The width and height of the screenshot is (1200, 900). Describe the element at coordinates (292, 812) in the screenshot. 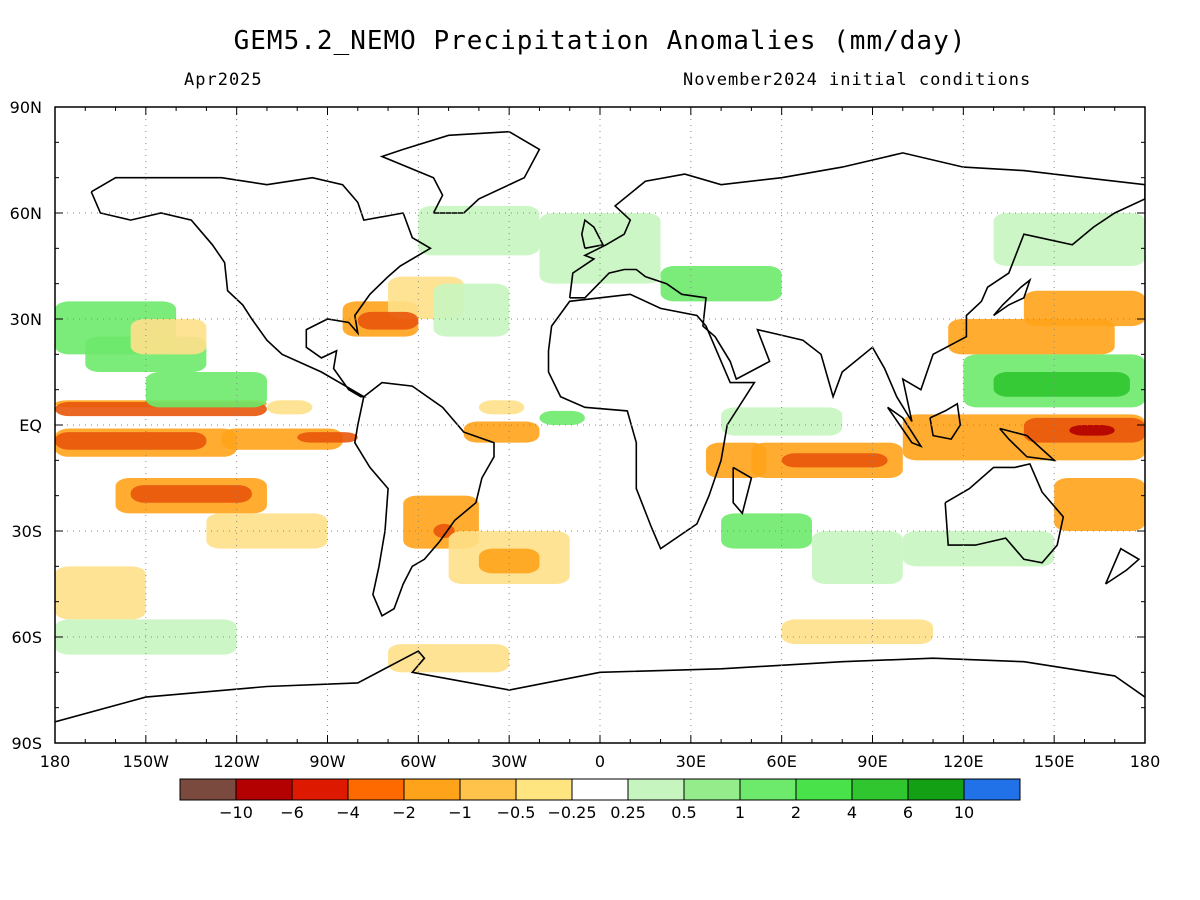

I see `colorbar-label: −6` at that location.